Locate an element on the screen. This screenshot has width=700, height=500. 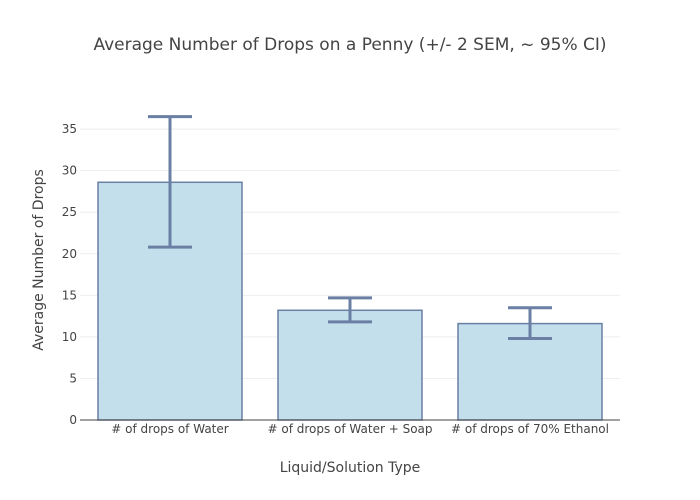
x-tick-label: # of drops of Water + Soap is located at coordinates (349, 429).